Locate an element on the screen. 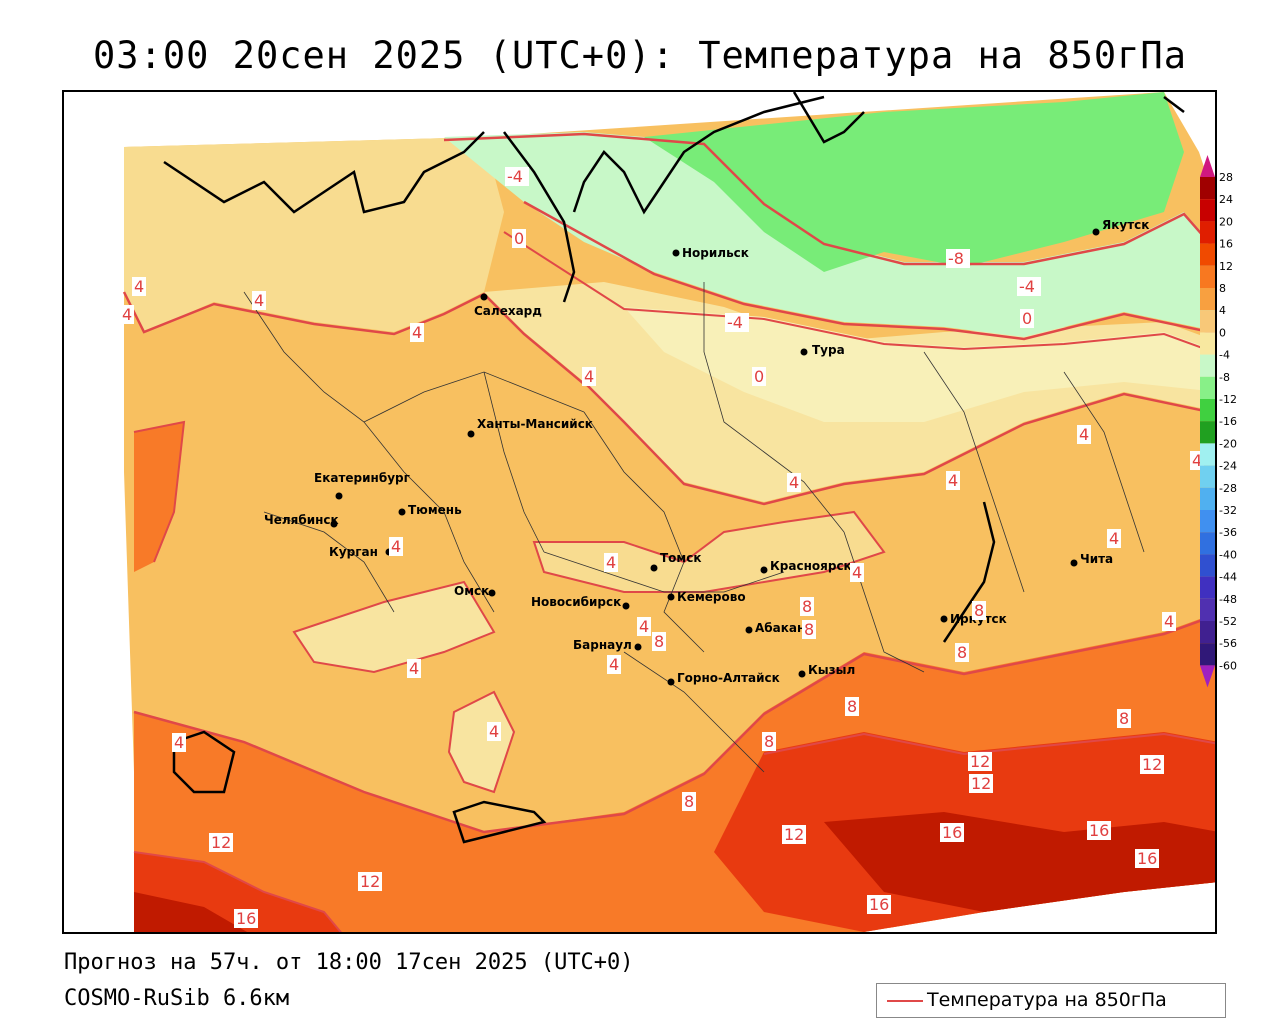 The width and height of the screenshot is (1280, 1024). colorbar-tick-label: -16 is located at coordinates (1228, 421).